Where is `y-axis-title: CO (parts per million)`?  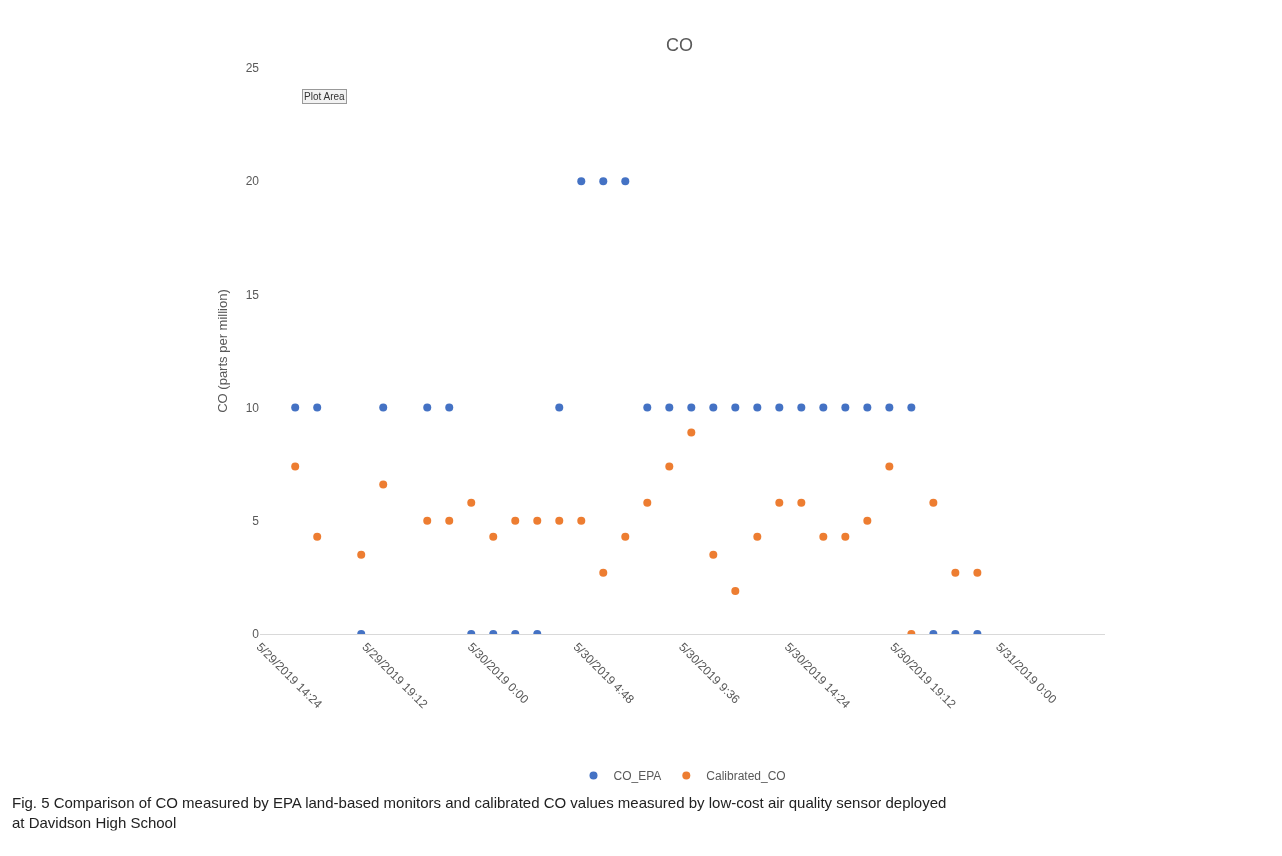 y-axis-title: CO (parts per million) is located at coordinates (222, 351).